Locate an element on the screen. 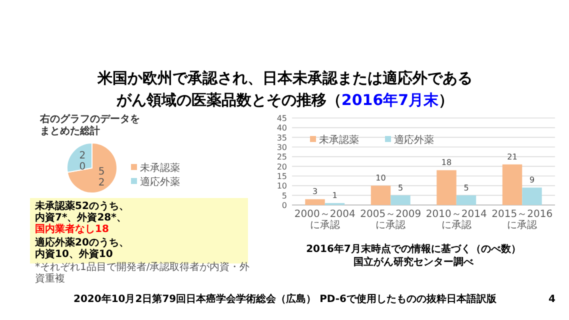  y-tick-label: 30 is located at coordinates (281, 147).